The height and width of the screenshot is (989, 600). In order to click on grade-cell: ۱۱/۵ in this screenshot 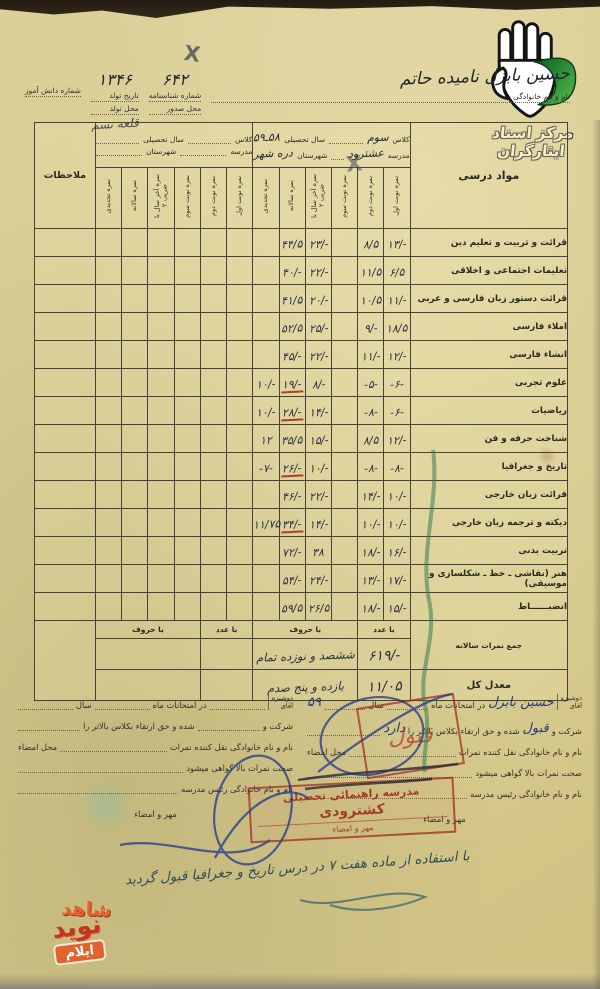, I will do `click(371, 270)`.